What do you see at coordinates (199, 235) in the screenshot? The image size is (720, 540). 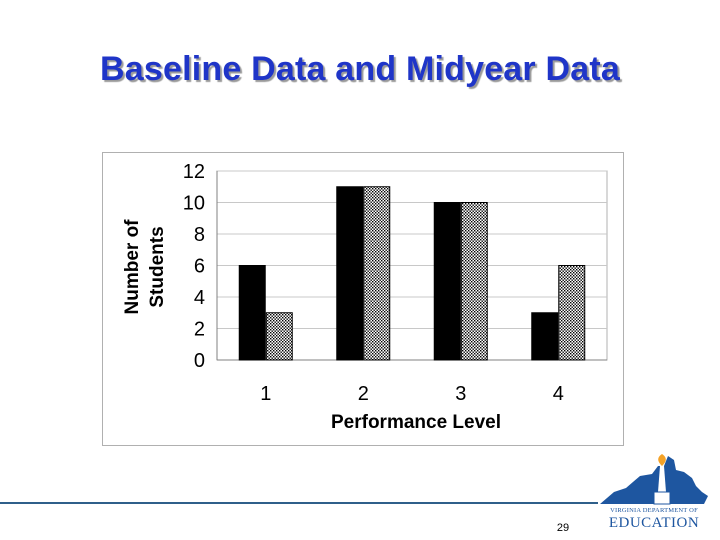 I see `y-tick-label-8: 8` at bounding box center [199, 235].